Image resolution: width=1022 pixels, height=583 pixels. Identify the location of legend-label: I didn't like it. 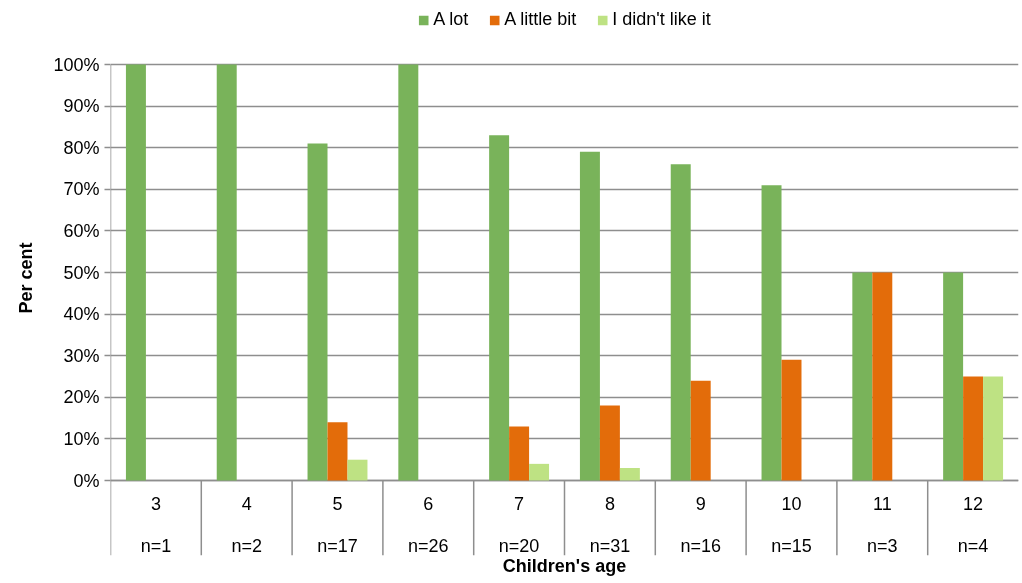
(661, 19).